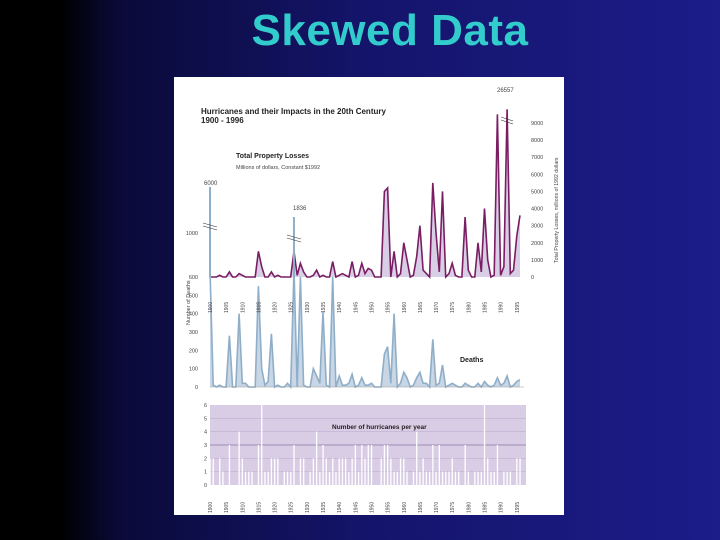 The image size is (720, 540). Describe the element at coordinates (193, 296) in the screenshot. I see `deaths-ytick-label: 500` at that location.